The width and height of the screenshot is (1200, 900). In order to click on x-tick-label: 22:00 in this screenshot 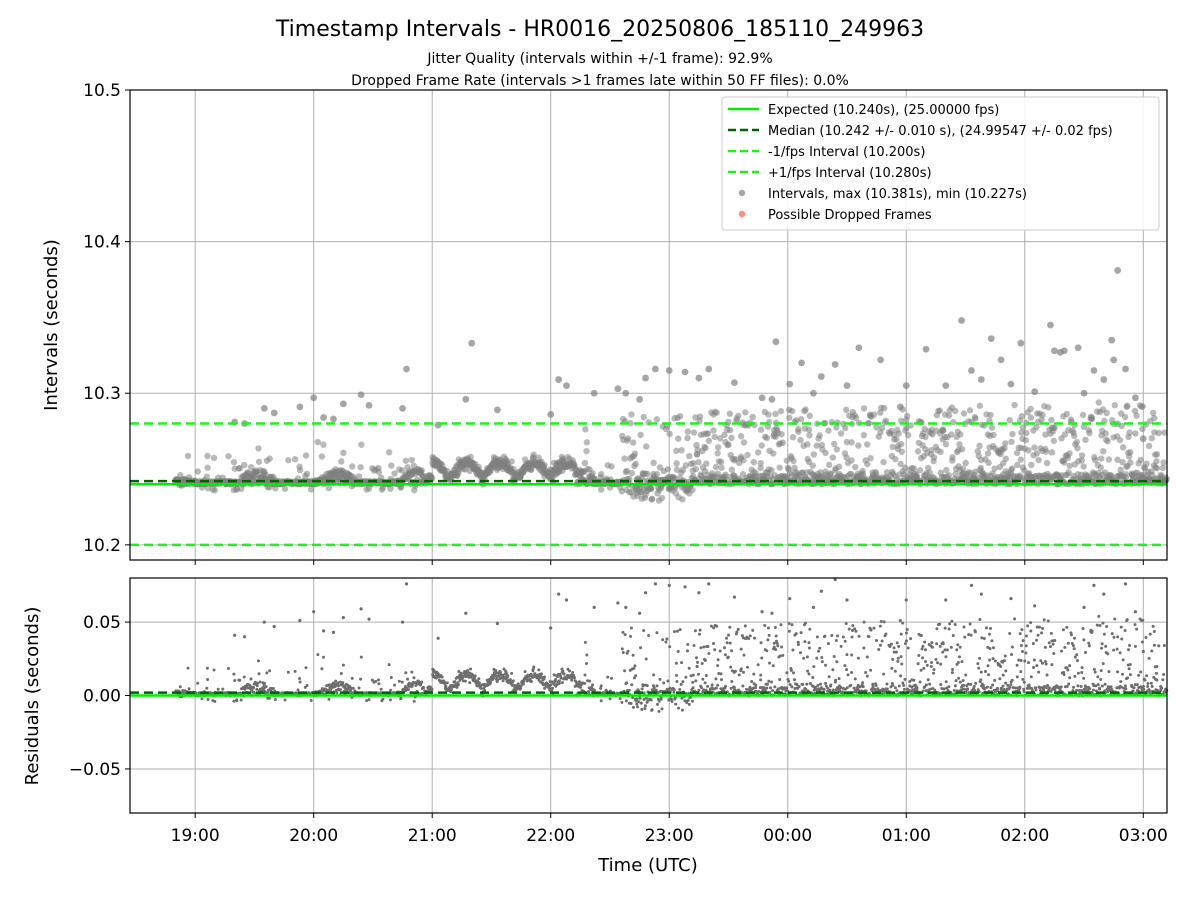, I will do `click(550, 836)`.